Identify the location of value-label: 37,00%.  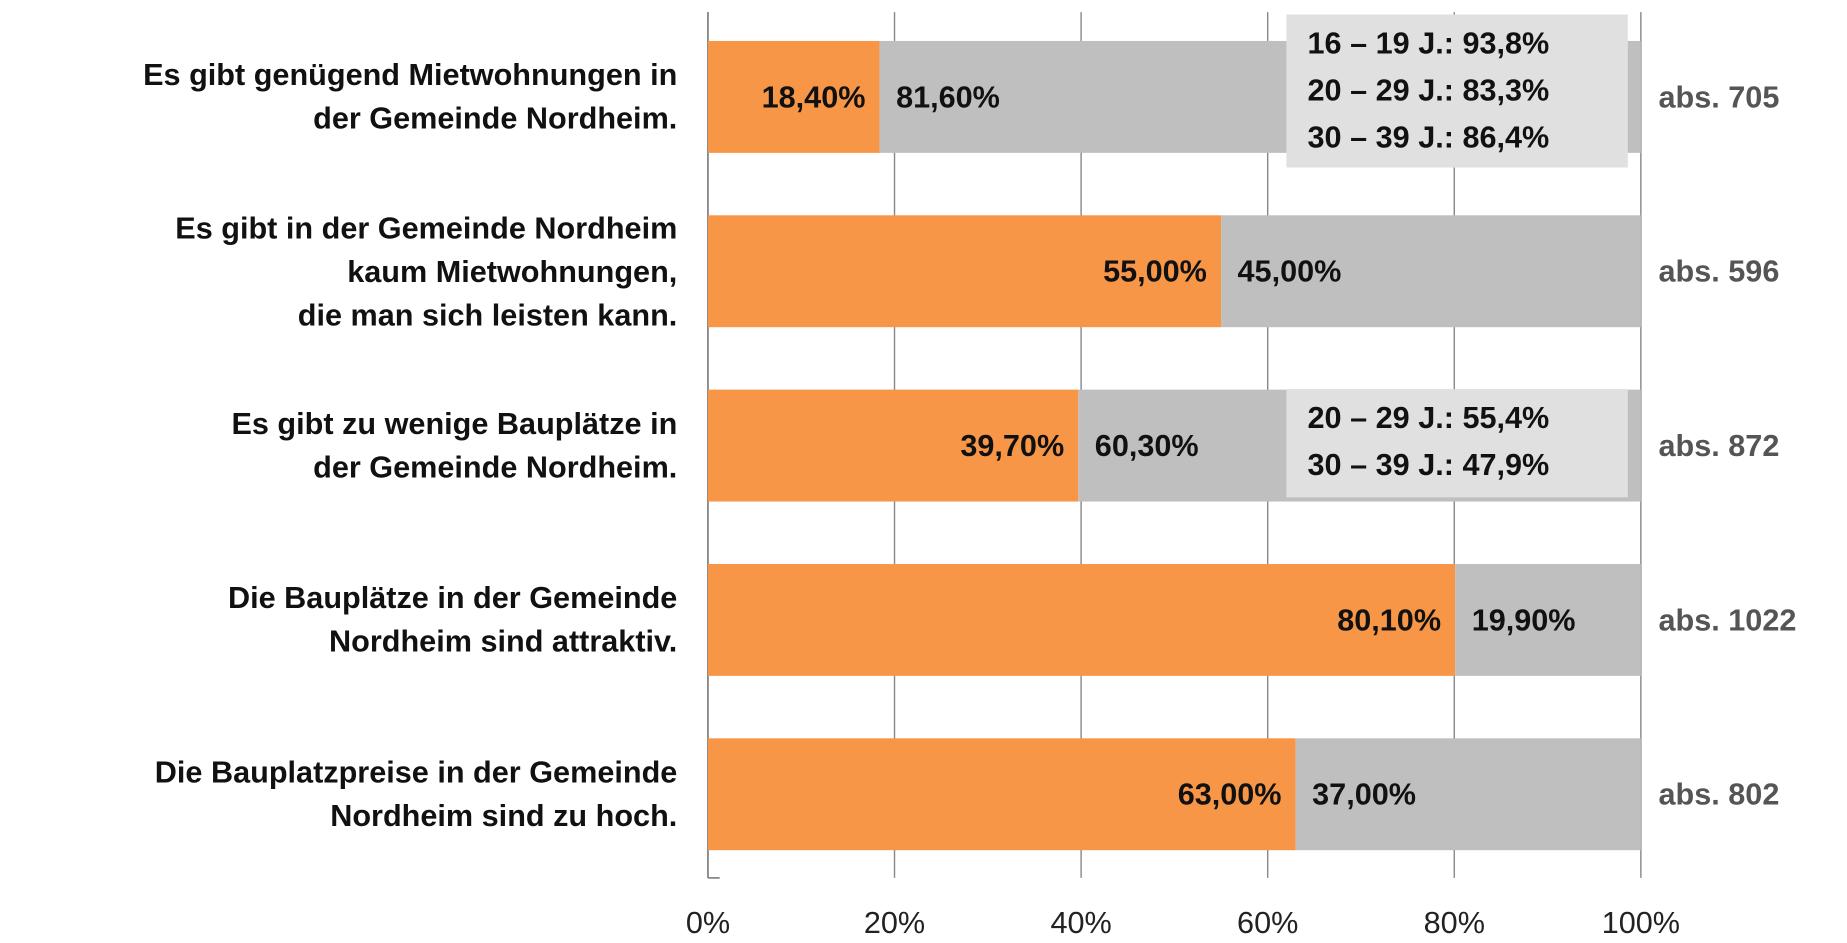
(1364, 795).